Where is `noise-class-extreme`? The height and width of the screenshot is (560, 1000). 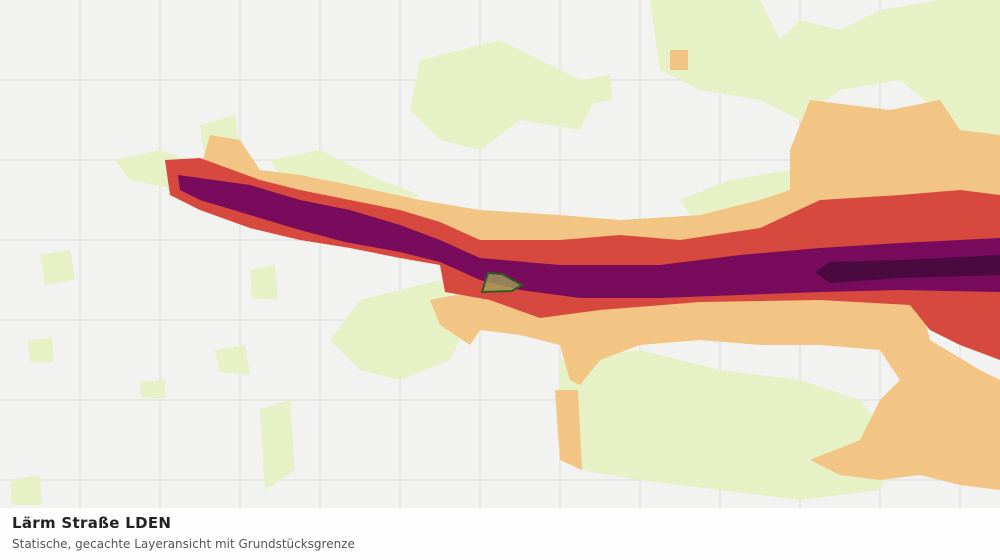
noise-class-extreme is located at coordinates (907, 269).